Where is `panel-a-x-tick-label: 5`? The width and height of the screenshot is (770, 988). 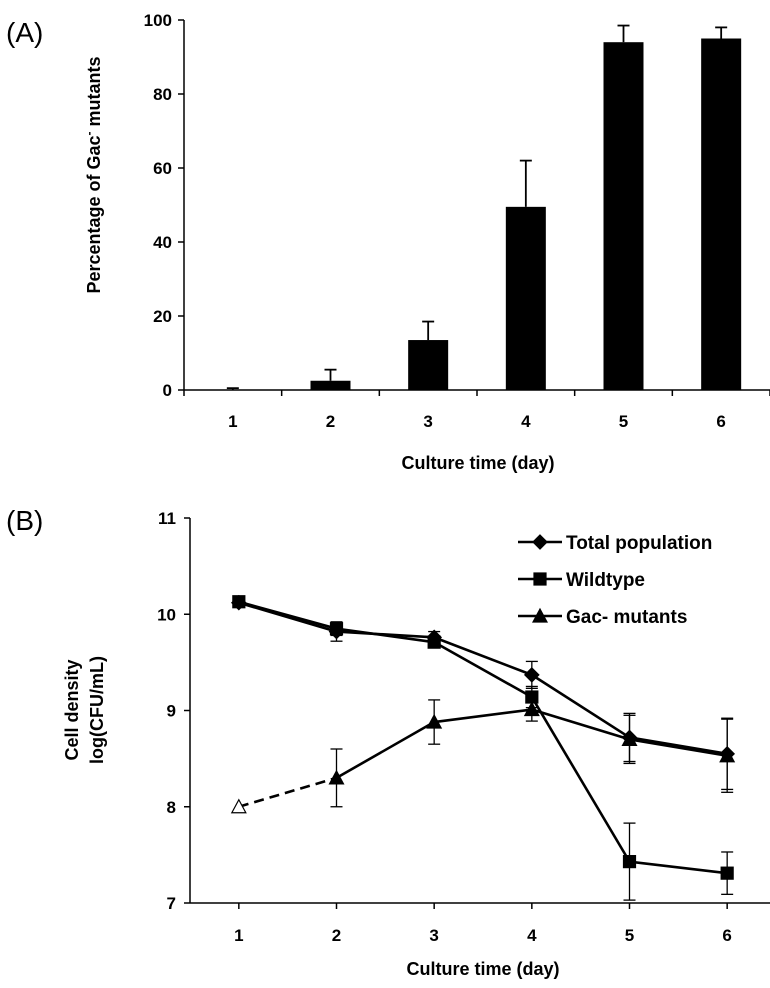
panel-a-x-tick-label: 5 is located at coordinates (623, 421).